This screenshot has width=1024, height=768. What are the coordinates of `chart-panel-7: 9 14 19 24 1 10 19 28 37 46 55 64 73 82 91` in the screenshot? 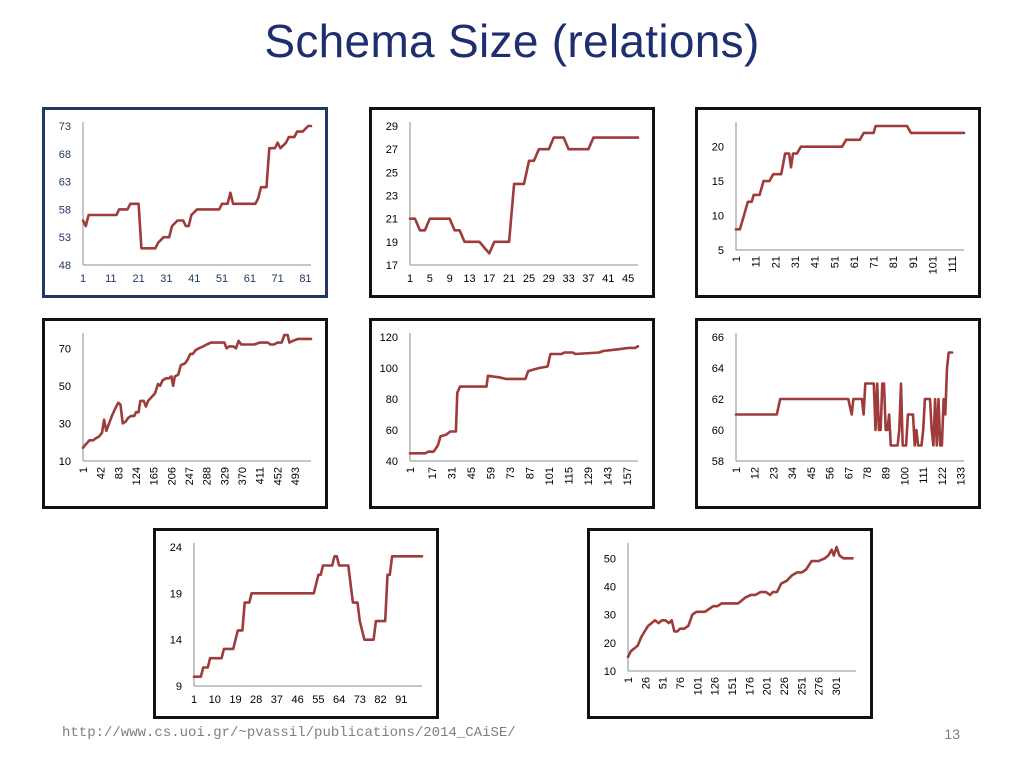 It's located at (296, 623).